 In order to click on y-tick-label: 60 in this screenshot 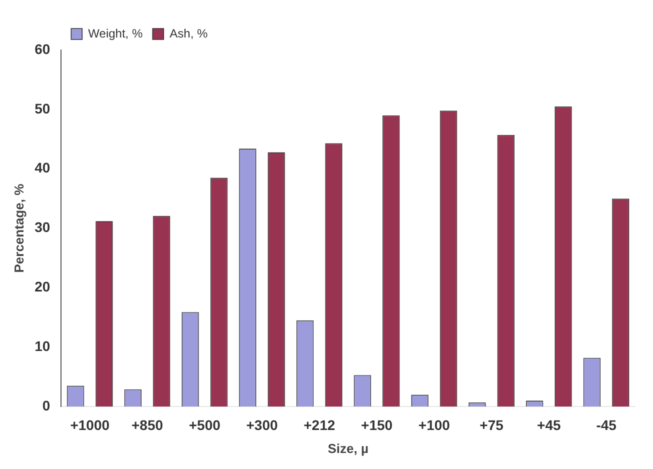, I will do `click(42, 48)`.